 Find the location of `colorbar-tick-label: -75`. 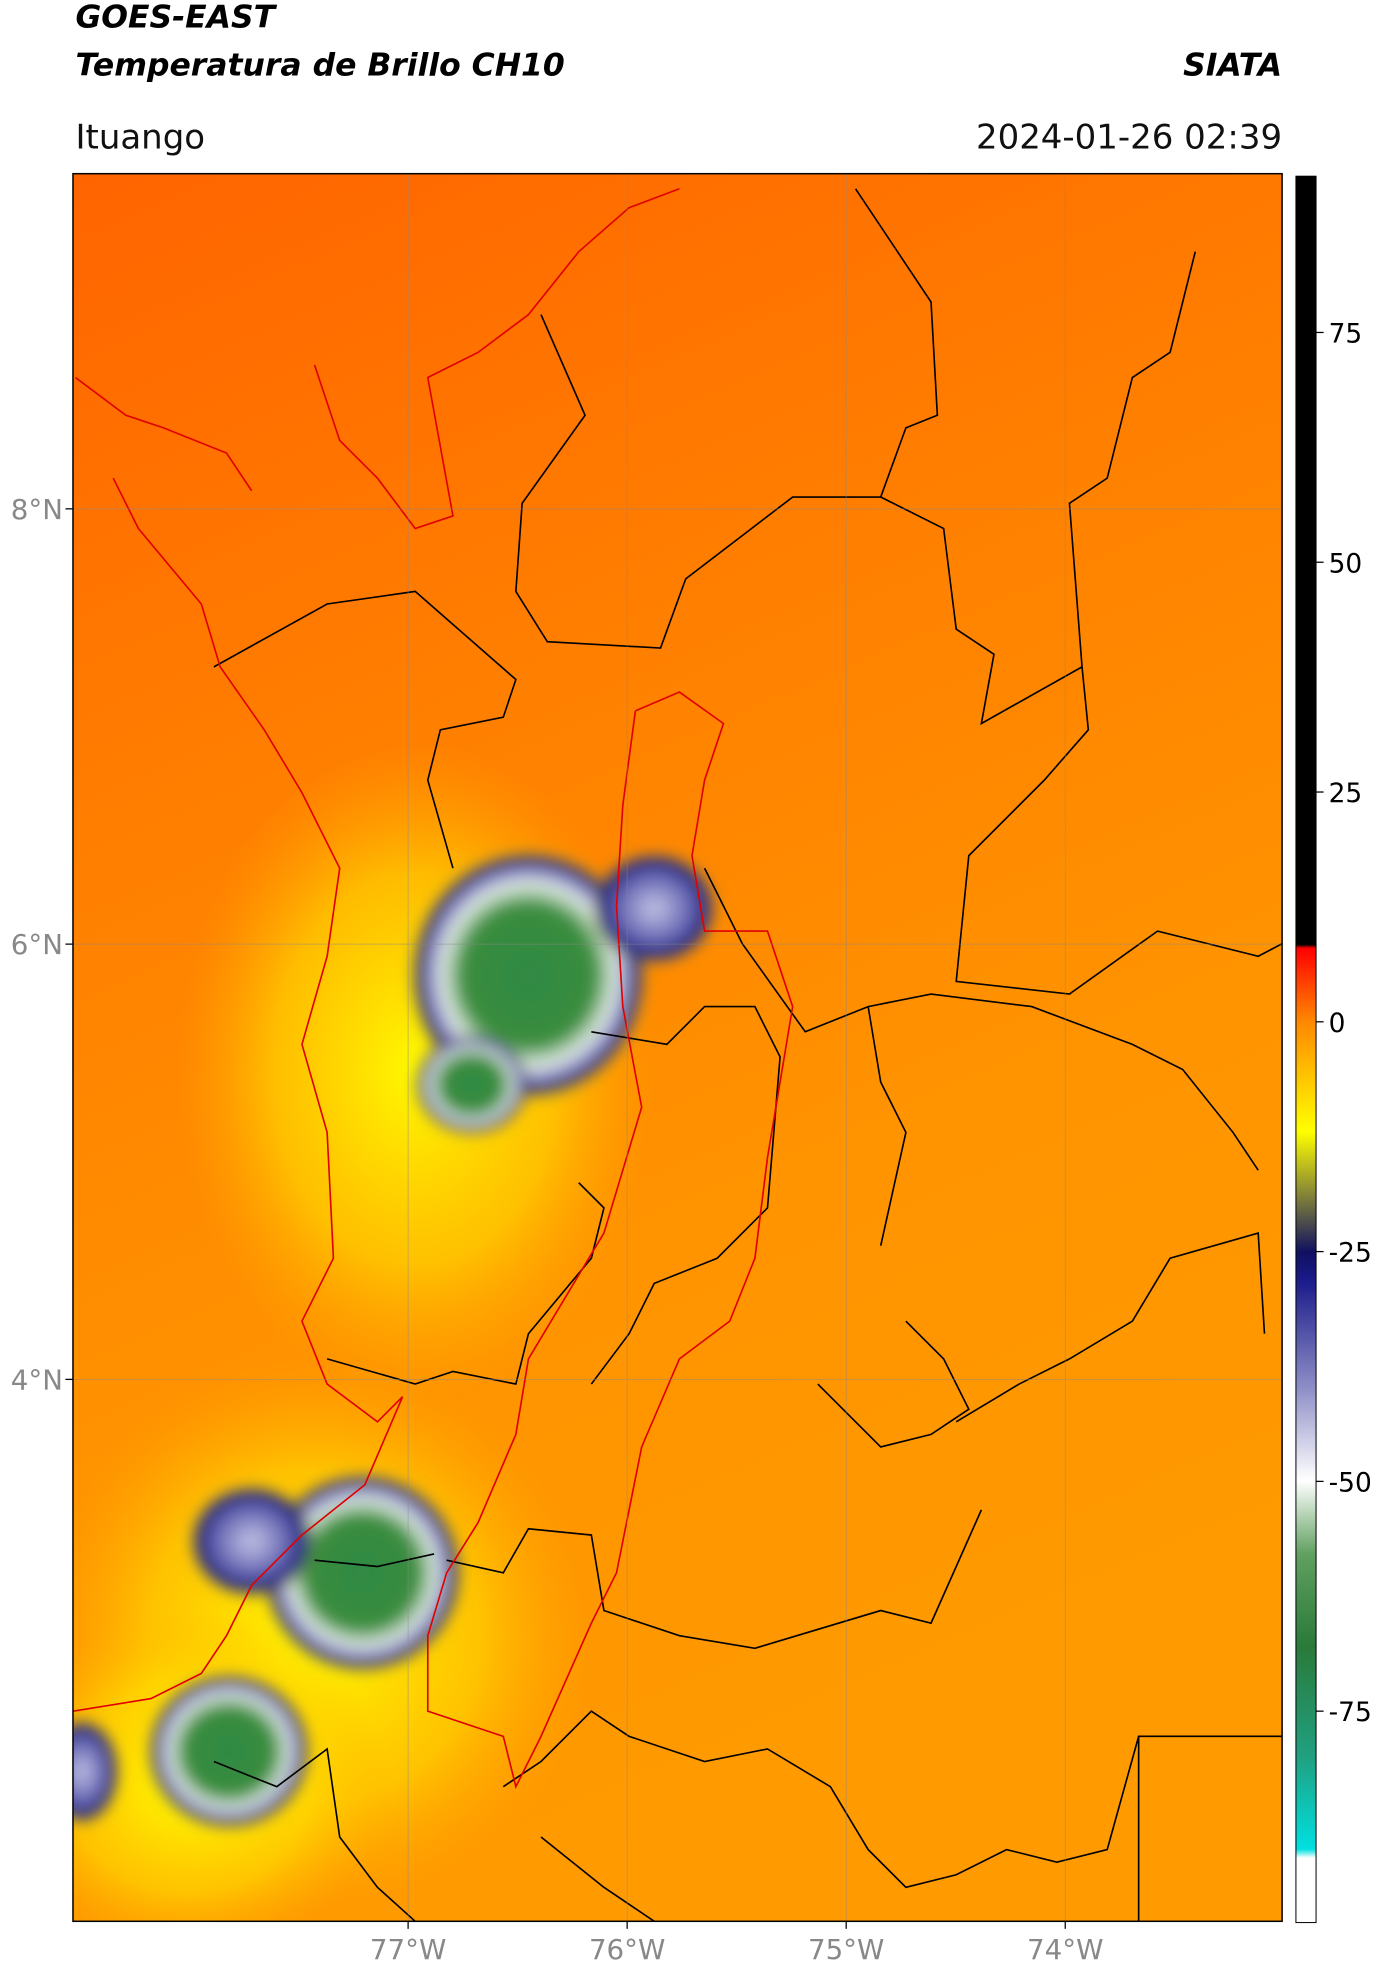

colorbar-tick-label: -75 is located at coordinates (1350, 1712).